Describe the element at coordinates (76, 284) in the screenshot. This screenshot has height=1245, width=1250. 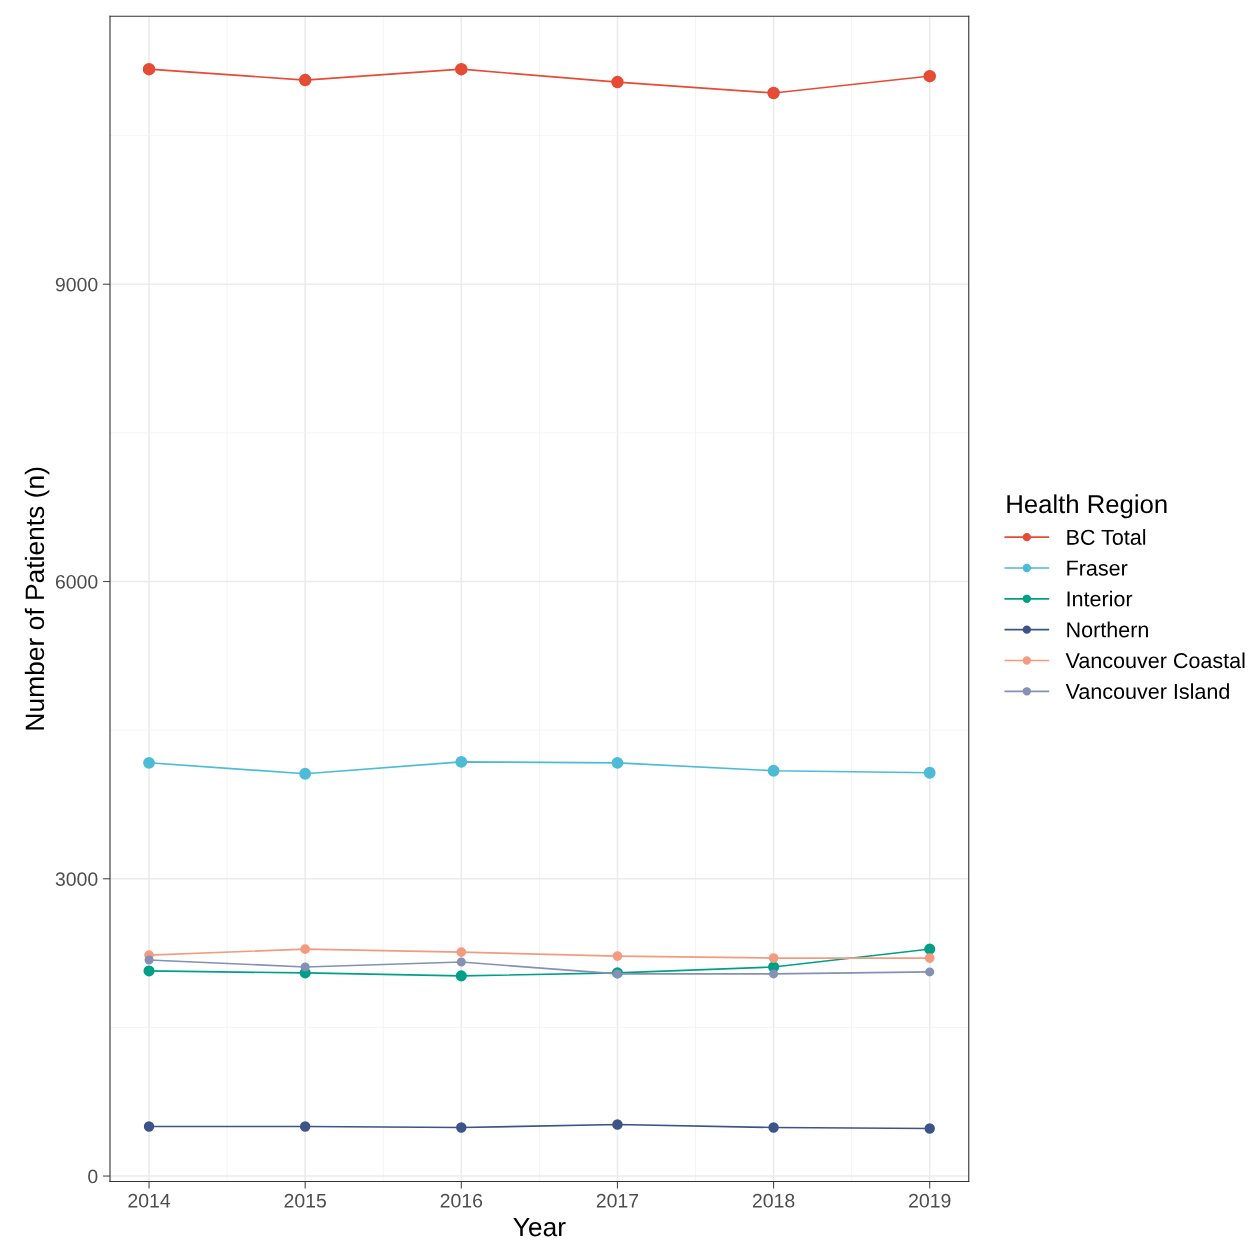
I see `y-tick-label: 9000` at that location.